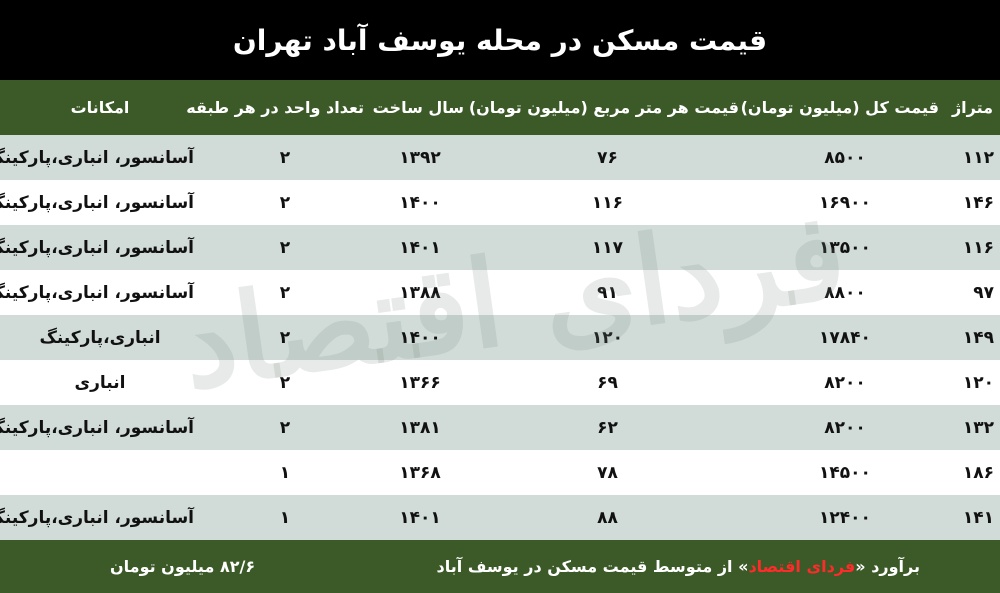  What do you see at coordinates (420, 472) in the screenshot?
I see `cell-build-year: ۱۳۶۸` at bounding box center [420, 472].